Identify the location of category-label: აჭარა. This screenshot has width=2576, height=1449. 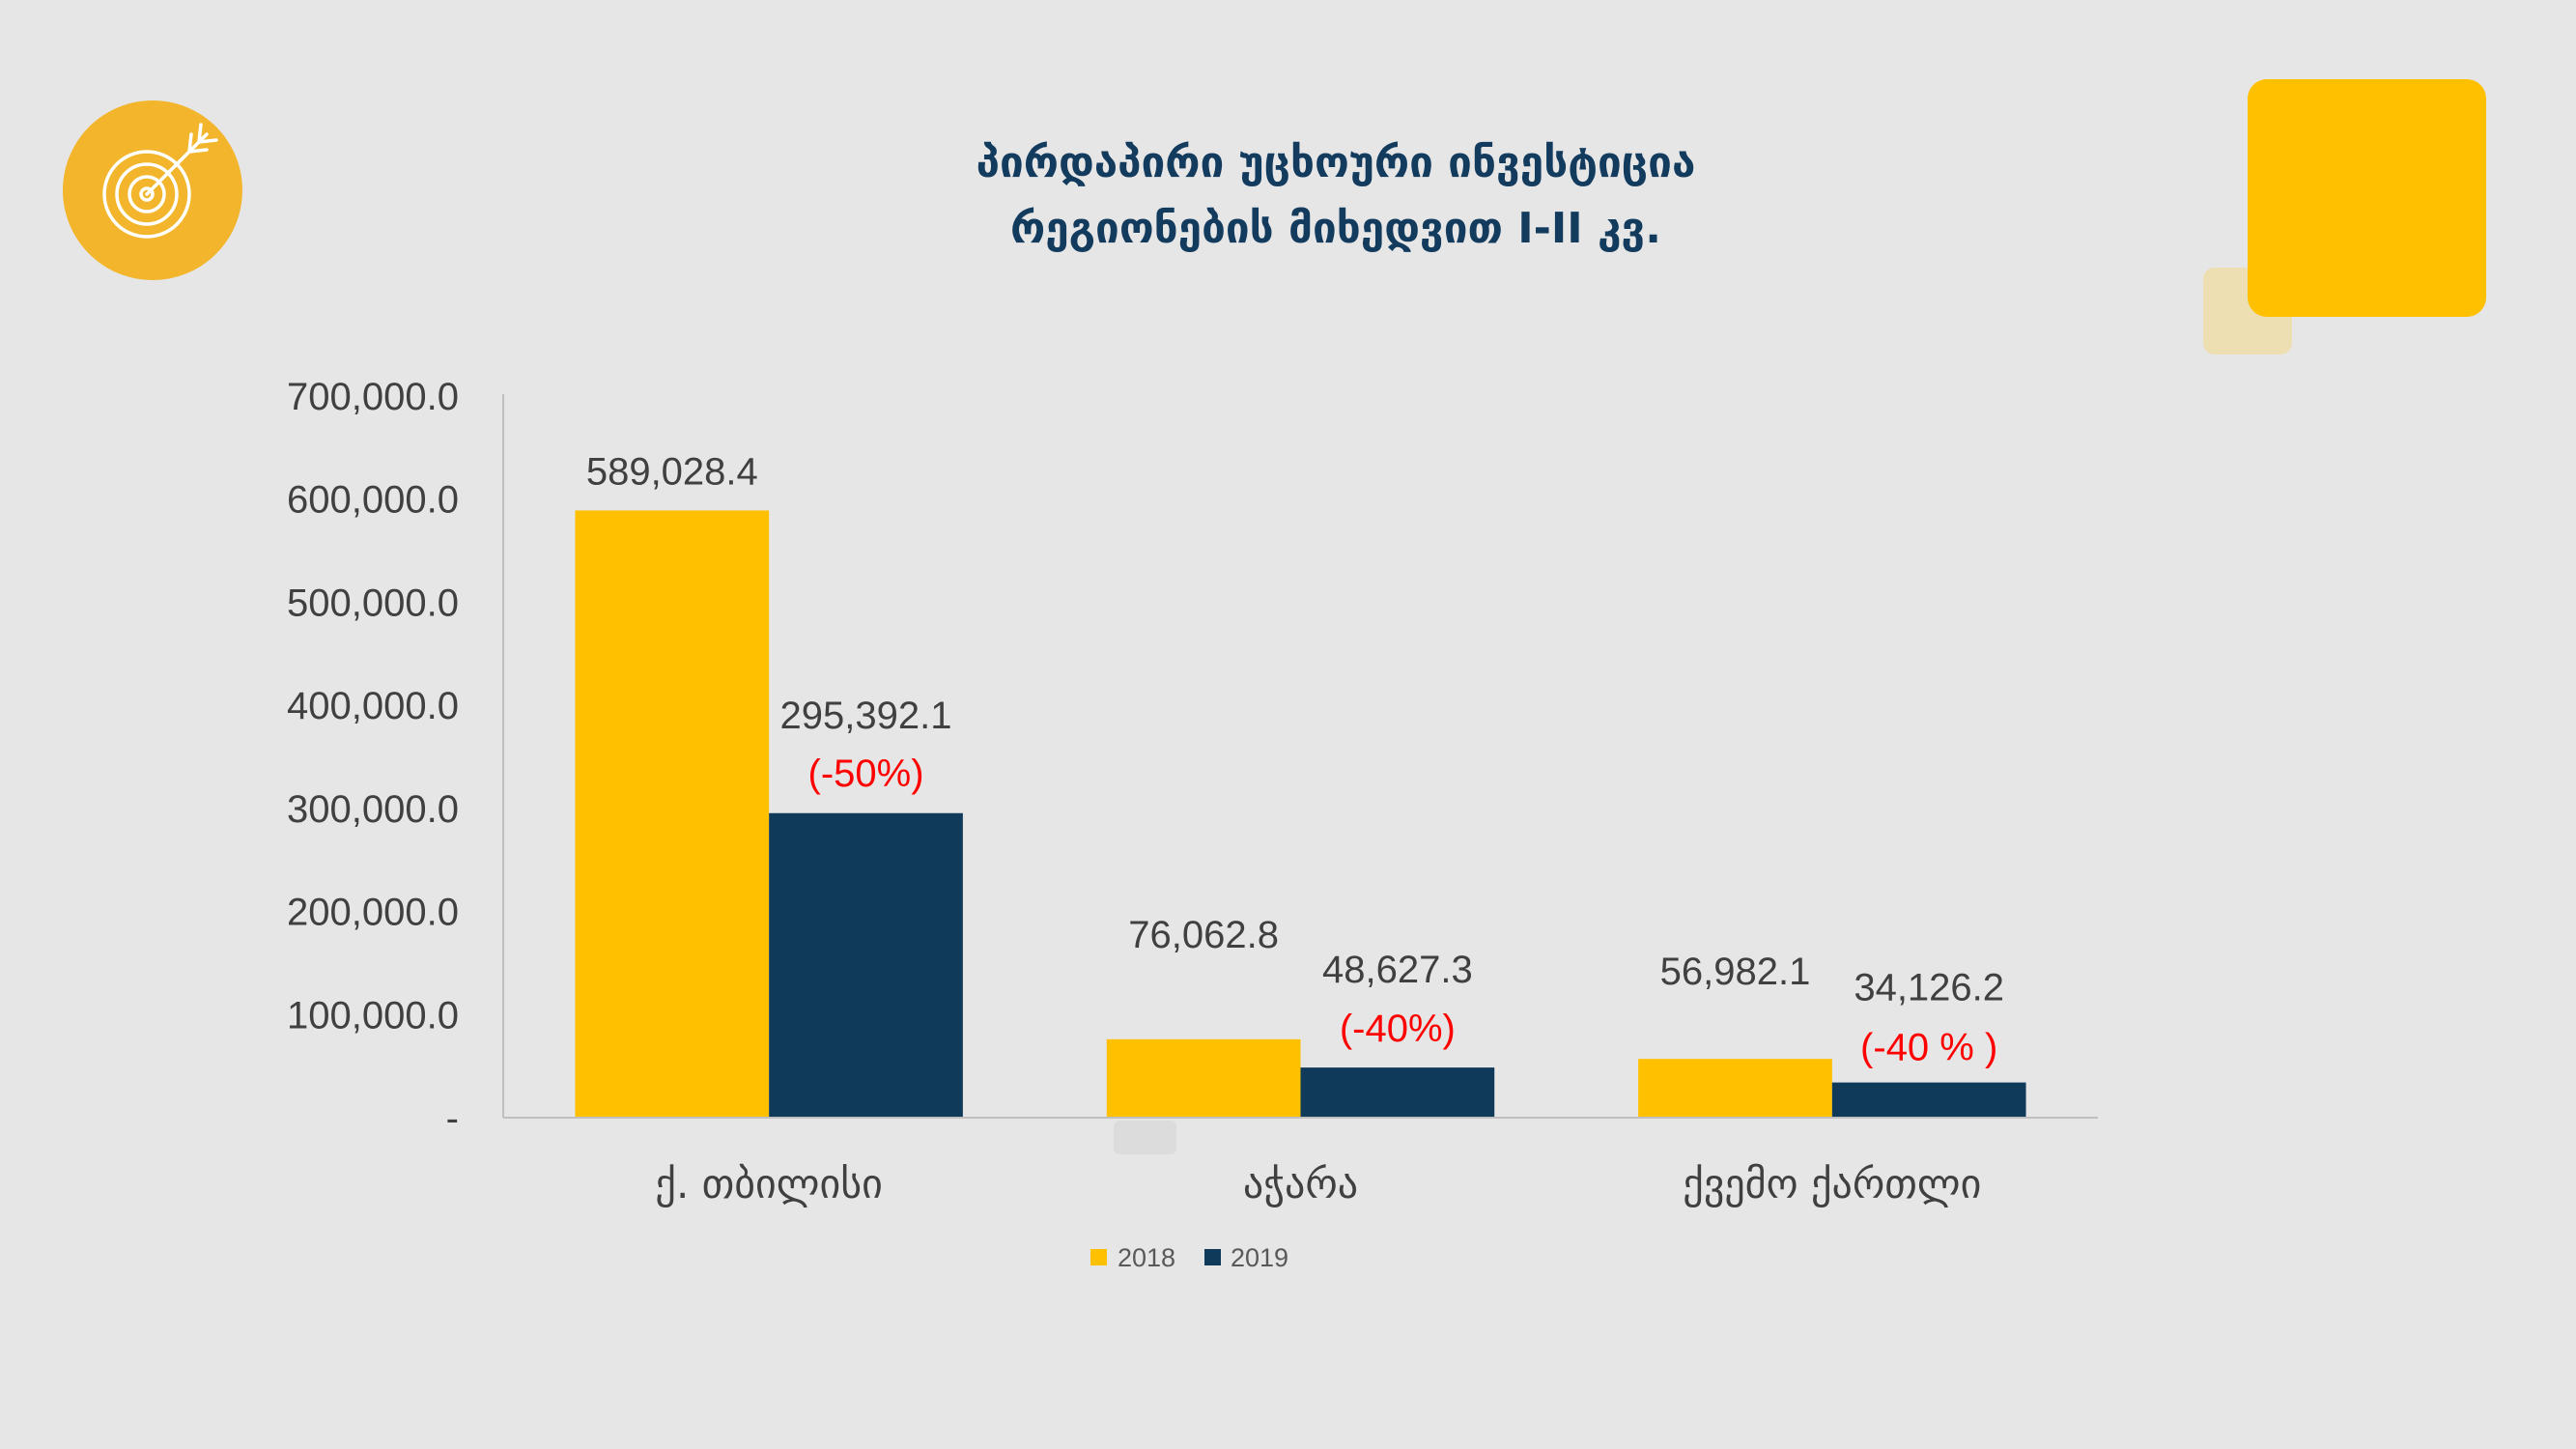
(1300, 1184).